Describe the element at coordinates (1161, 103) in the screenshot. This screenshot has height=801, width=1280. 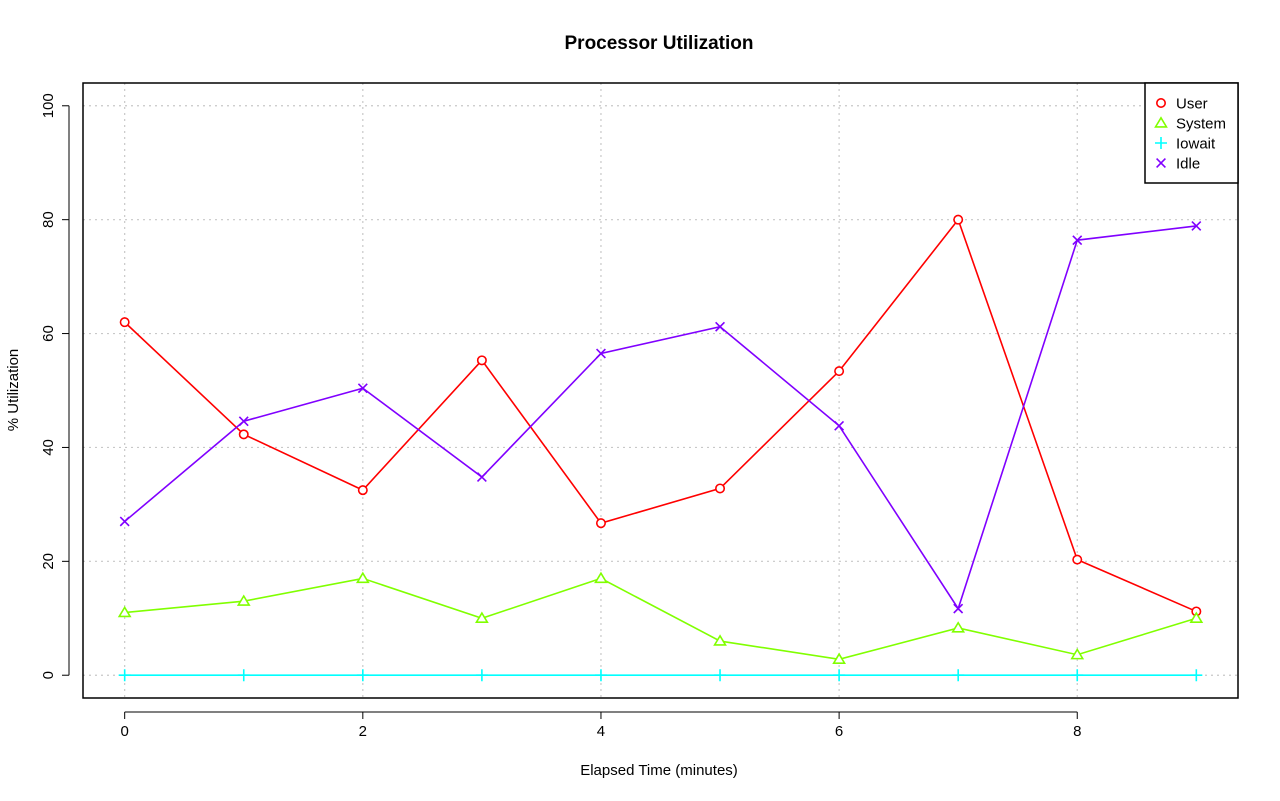
I see `legend-marker-user` at that location.